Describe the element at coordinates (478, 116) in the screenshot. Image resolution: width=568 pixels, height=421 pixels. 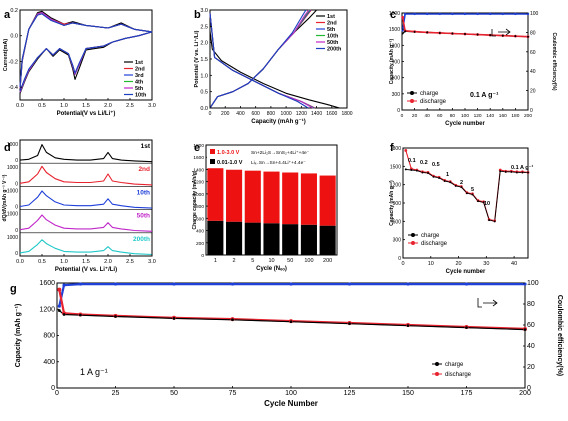
I see `x-tick-label: 120` at that location.